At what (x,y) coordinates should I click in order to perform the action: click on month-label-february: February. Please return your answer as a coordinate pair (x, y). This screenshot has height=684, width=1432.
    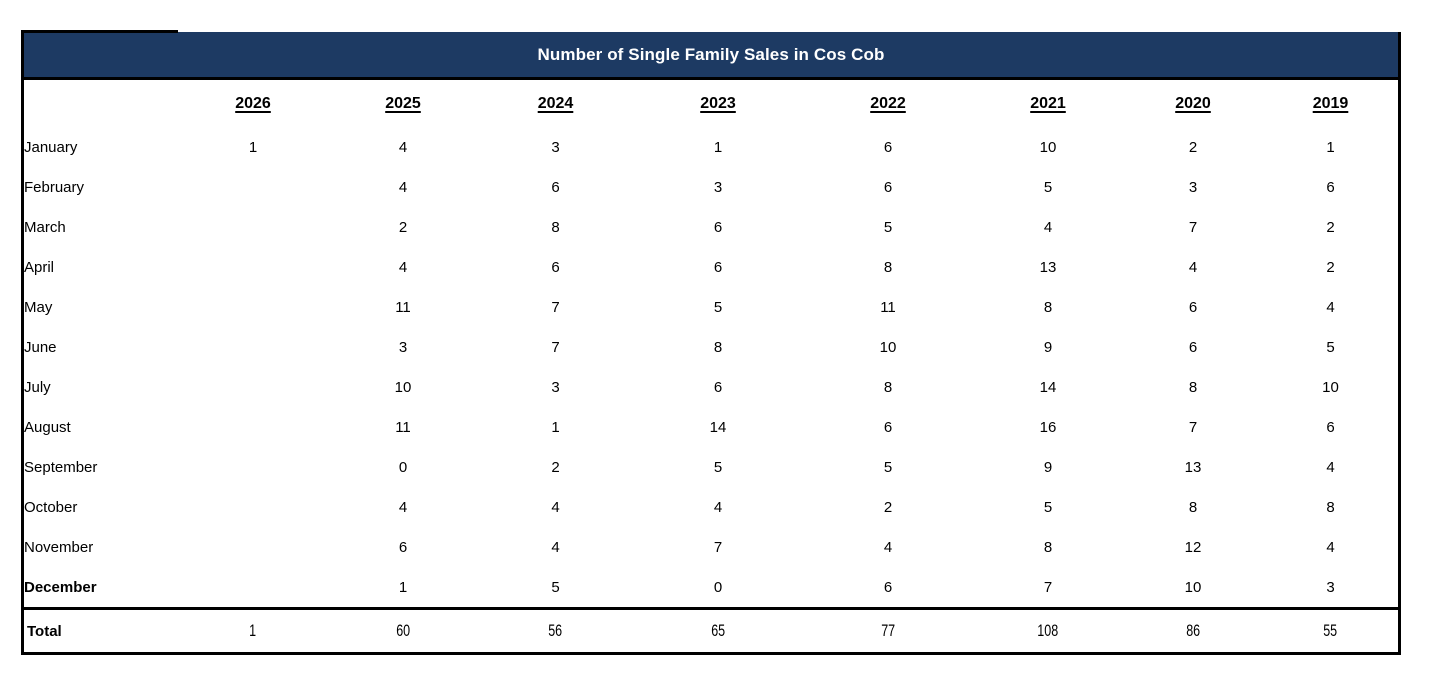
    Looking at the image, I should click on (54, 187).